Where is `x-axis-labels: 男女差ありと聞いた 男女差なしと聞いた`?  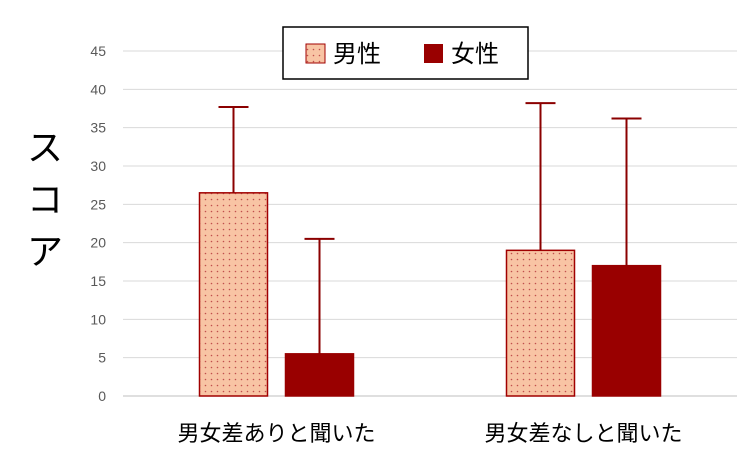 x-axis-labels: 男女差ありと聞いた 男女差なしと聞いた is located at coordinates (429, 434).